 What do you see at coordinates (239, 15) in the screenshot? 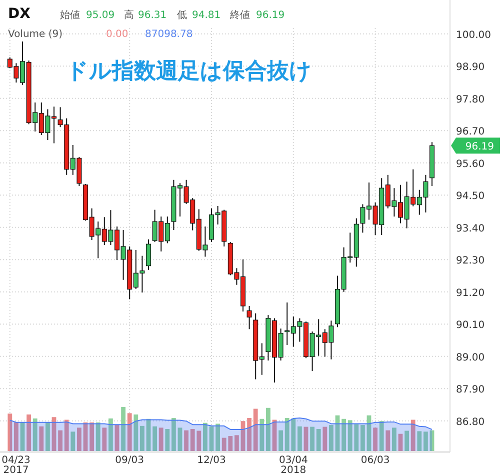
I see `text: 終値` at bounding box center [239, 15].